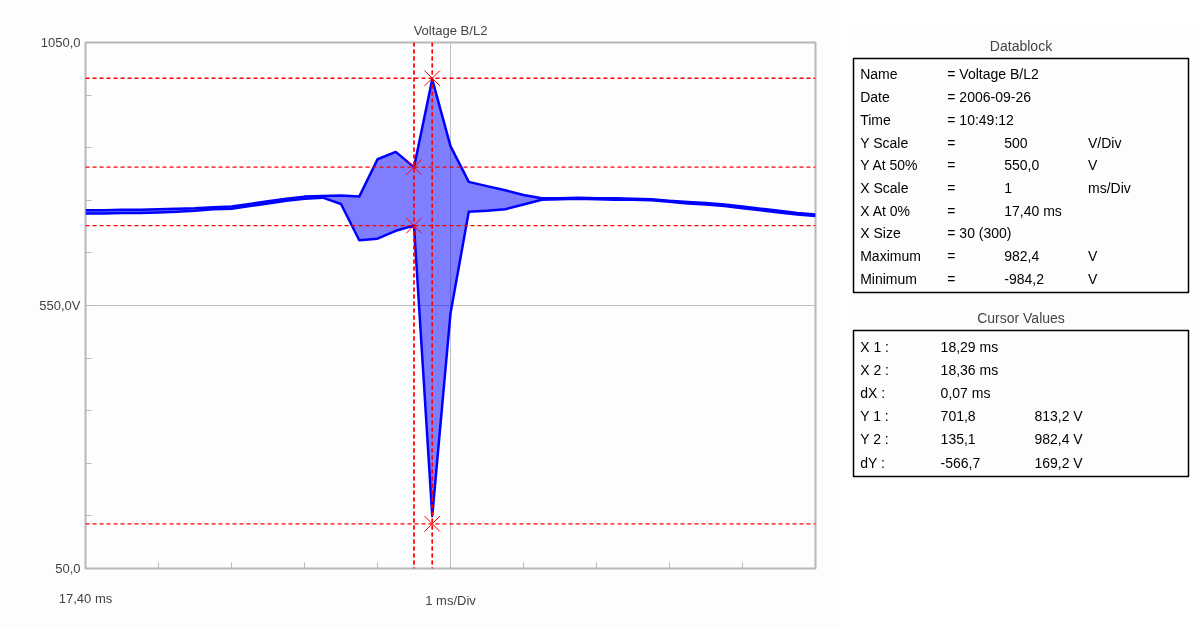 This screenshot has height=628, width=1196. Describe the element at coordinates (979, 165) in the screenshot. I see `text: Y At 50% = 550,0 V` at that location.